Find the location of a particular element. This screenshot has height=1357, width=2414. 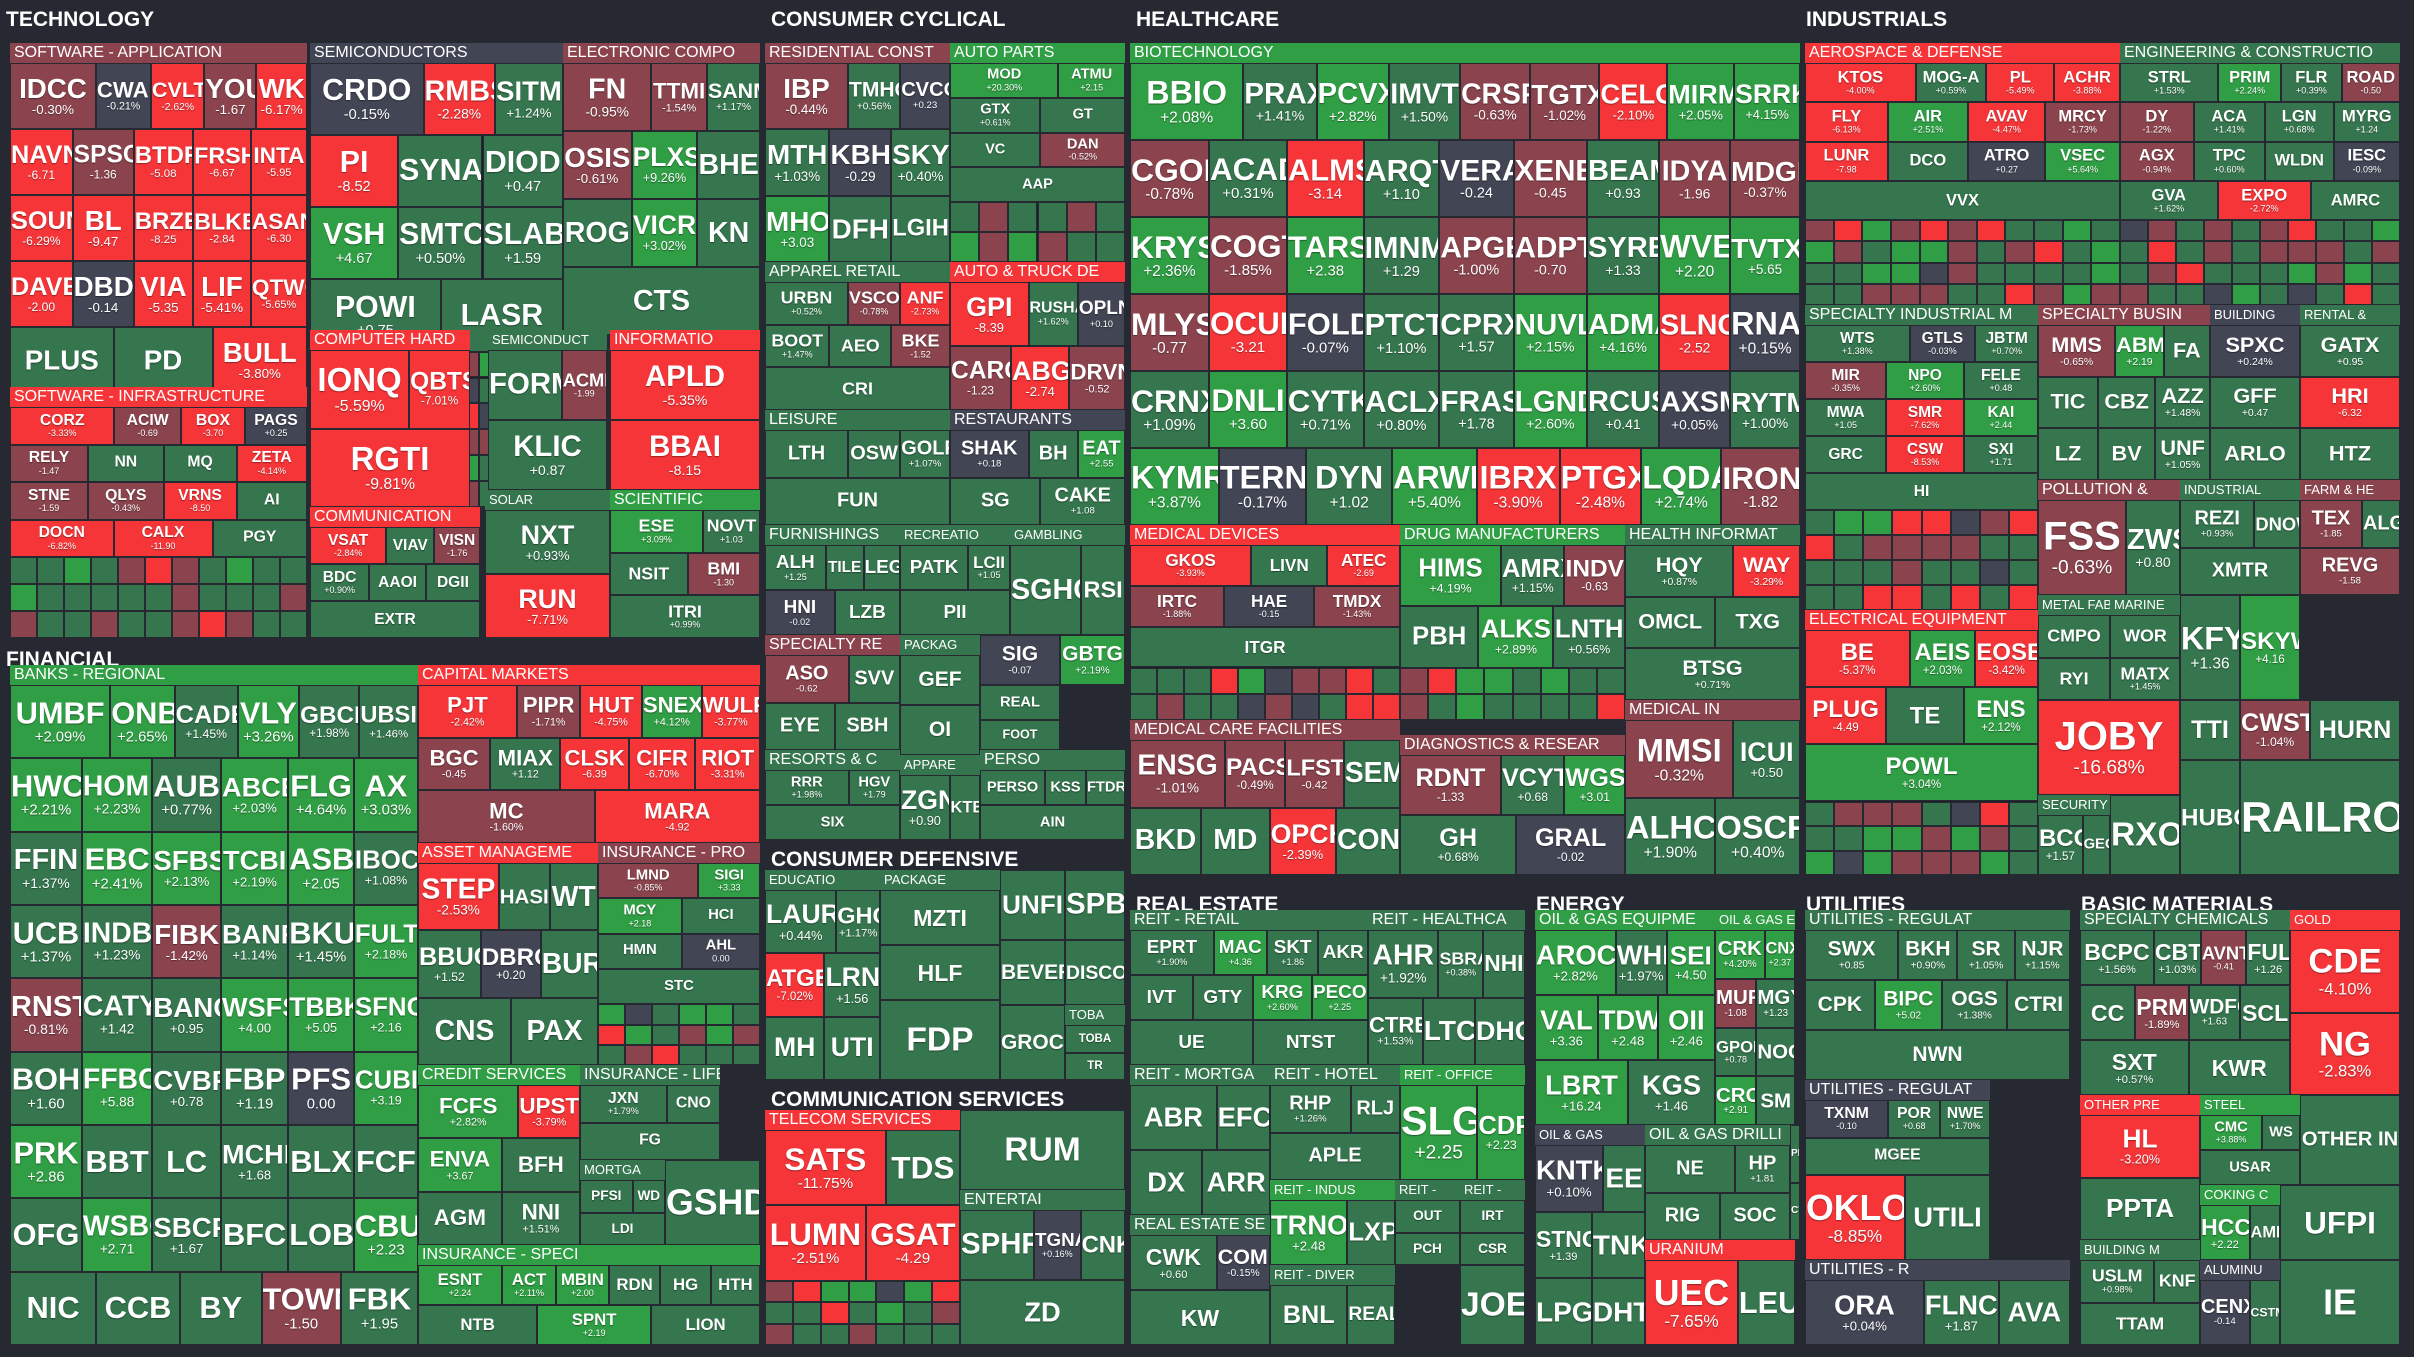

ticker-tile: NNI +1.51% is located at coordinates (540, 1218).